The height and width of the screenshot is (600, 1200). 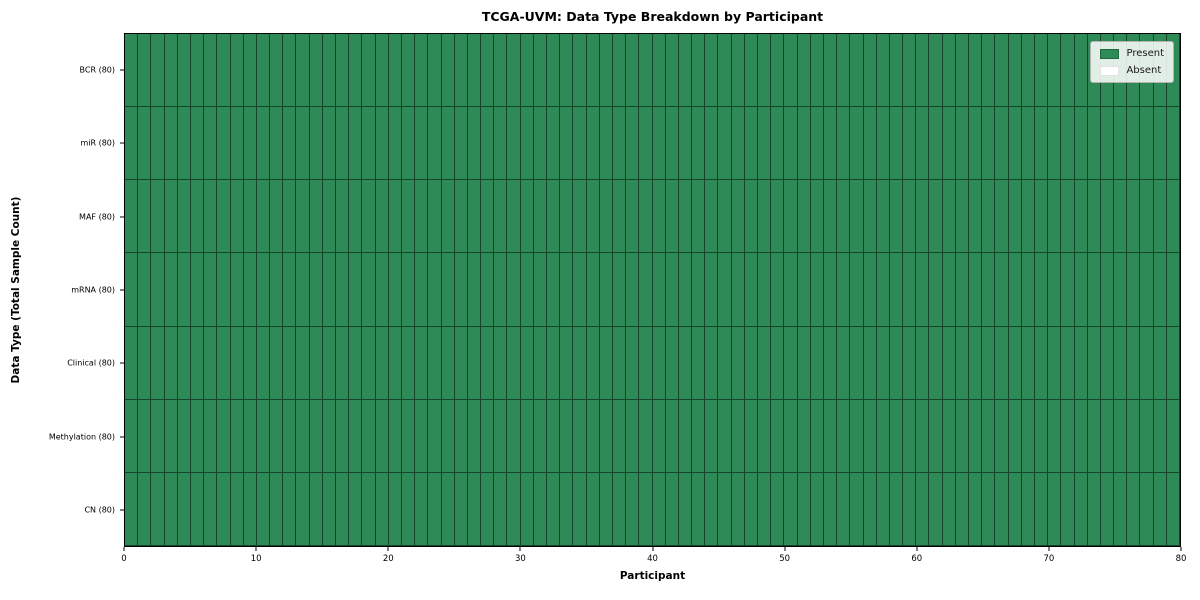 I want to click on legend-item-absent: Absent, so click(x=1132, y=70).